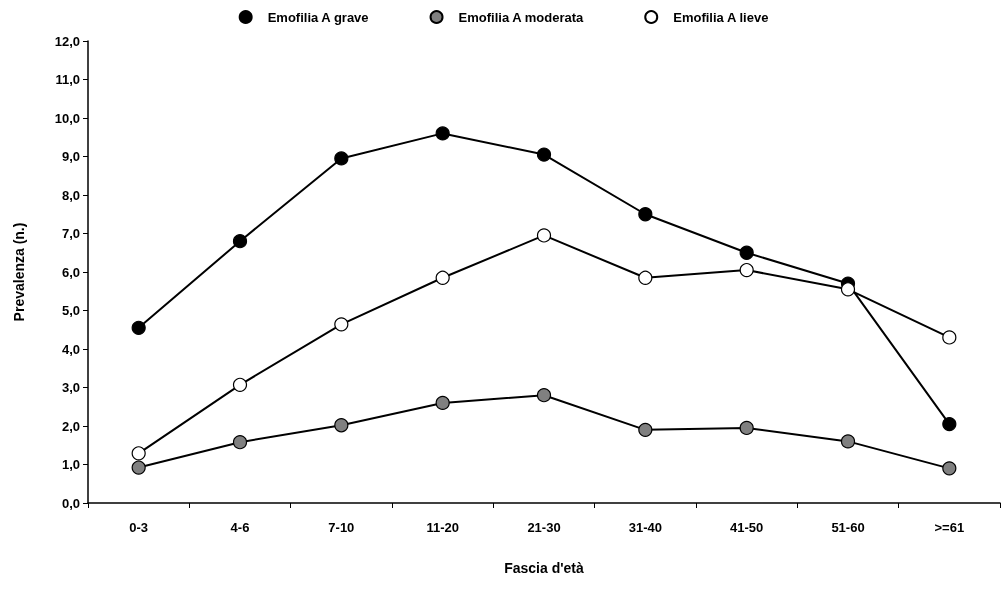 This screenshot has width=1008, height=594. I want to click on y-tick-label: 5,0, so click(70, 310).